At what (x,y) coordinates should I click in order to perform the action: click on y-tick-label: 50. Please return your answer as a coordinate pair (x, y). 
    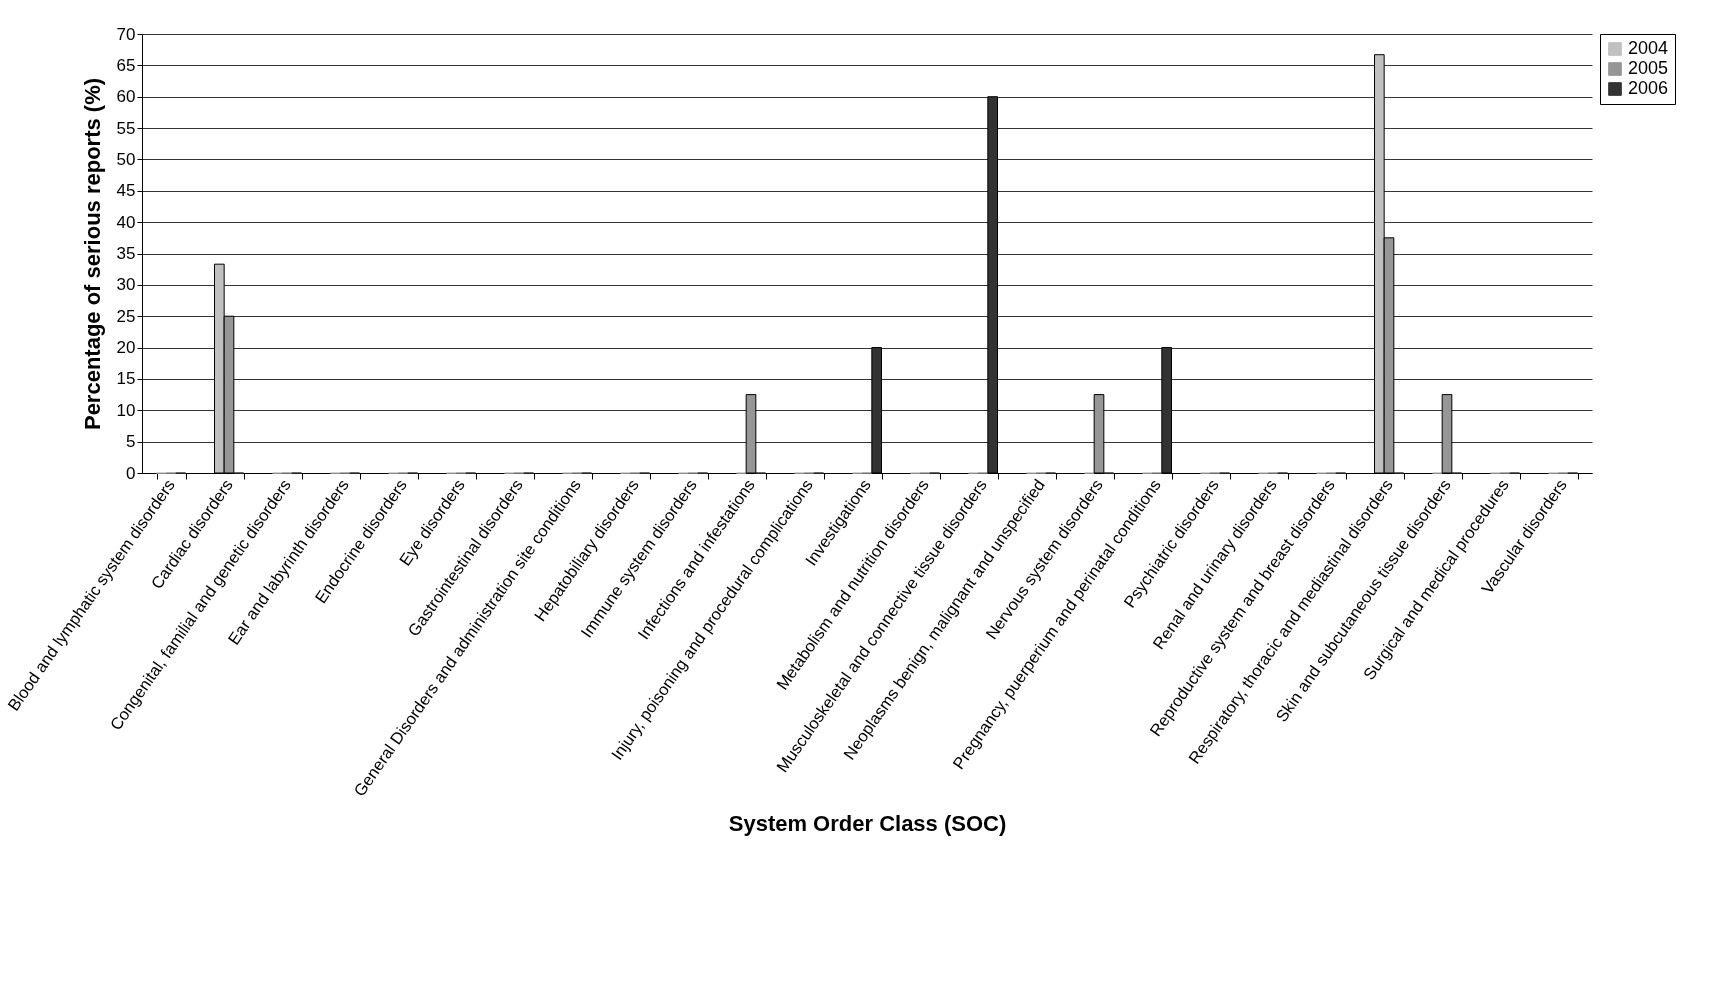
    Looking at the image, I should click on (126, 159).